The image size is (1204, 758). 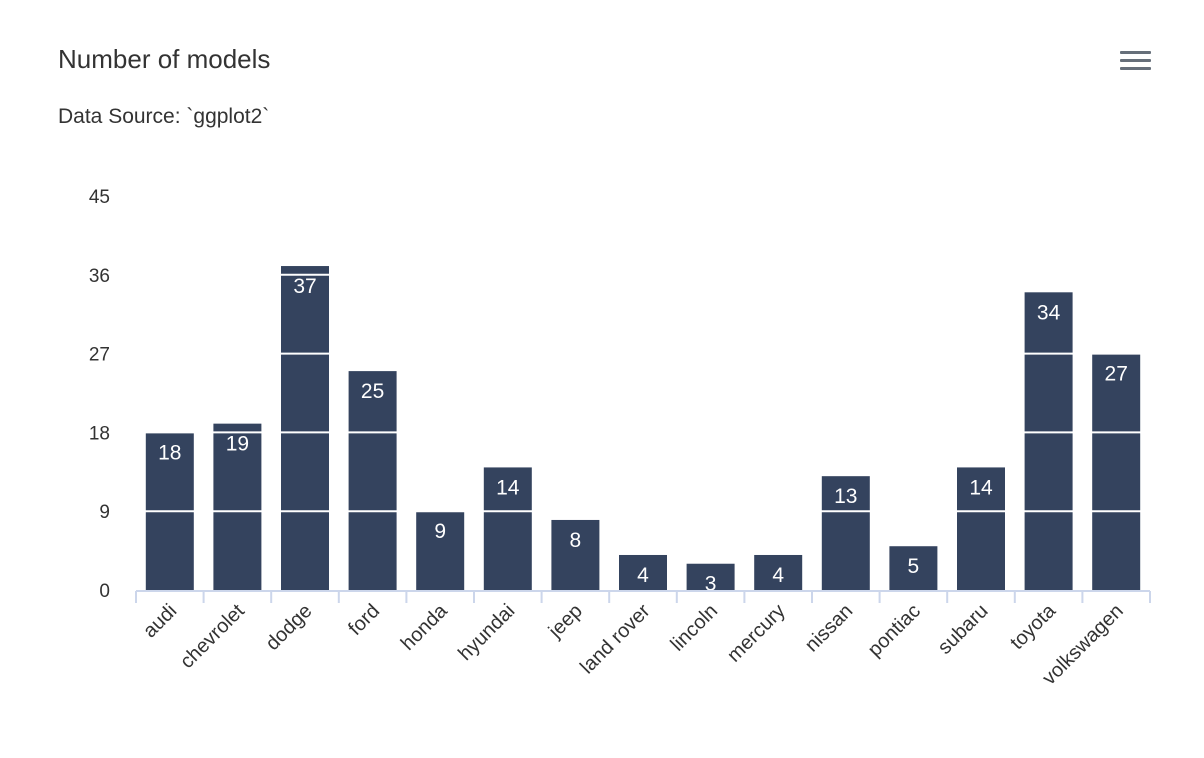 I want to click on data-label: 8, so click(x=576, y=540).